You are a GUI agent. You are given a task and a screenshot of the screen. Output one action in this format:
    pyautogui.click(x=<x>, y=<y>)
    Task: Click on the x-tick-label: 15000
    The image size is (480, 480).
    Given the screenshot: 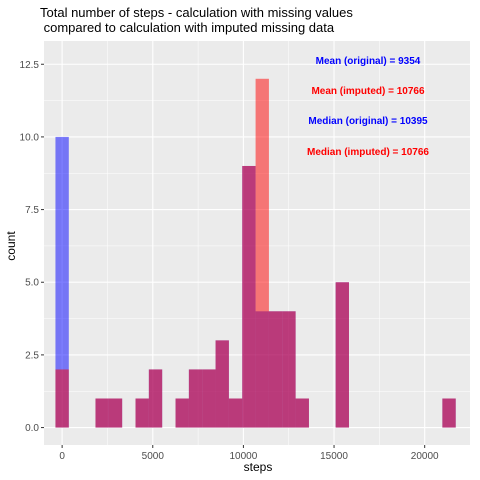 What is the action you would take?
    pyautogui.click(x=334, y=456)
    